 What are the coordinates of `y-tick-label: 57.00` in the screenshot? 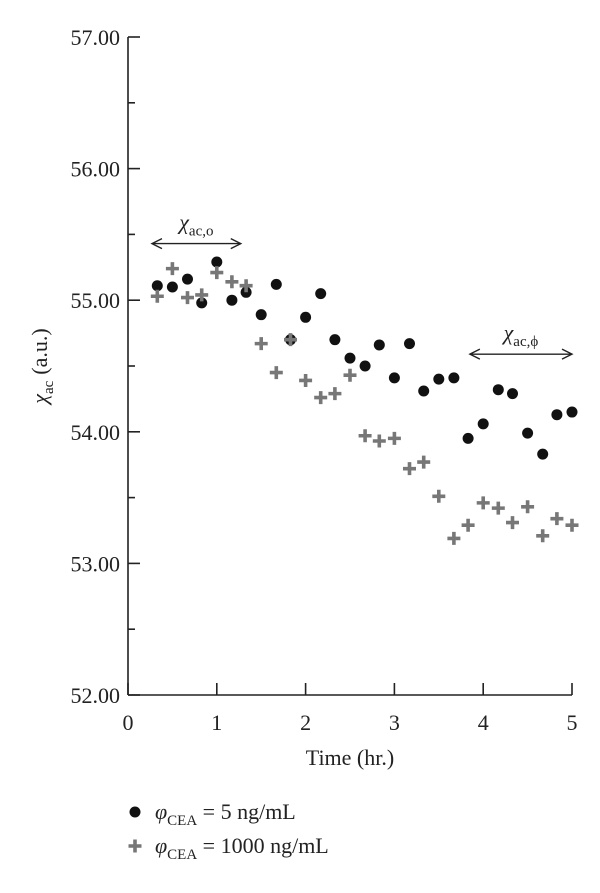 It's located at (96, 37).